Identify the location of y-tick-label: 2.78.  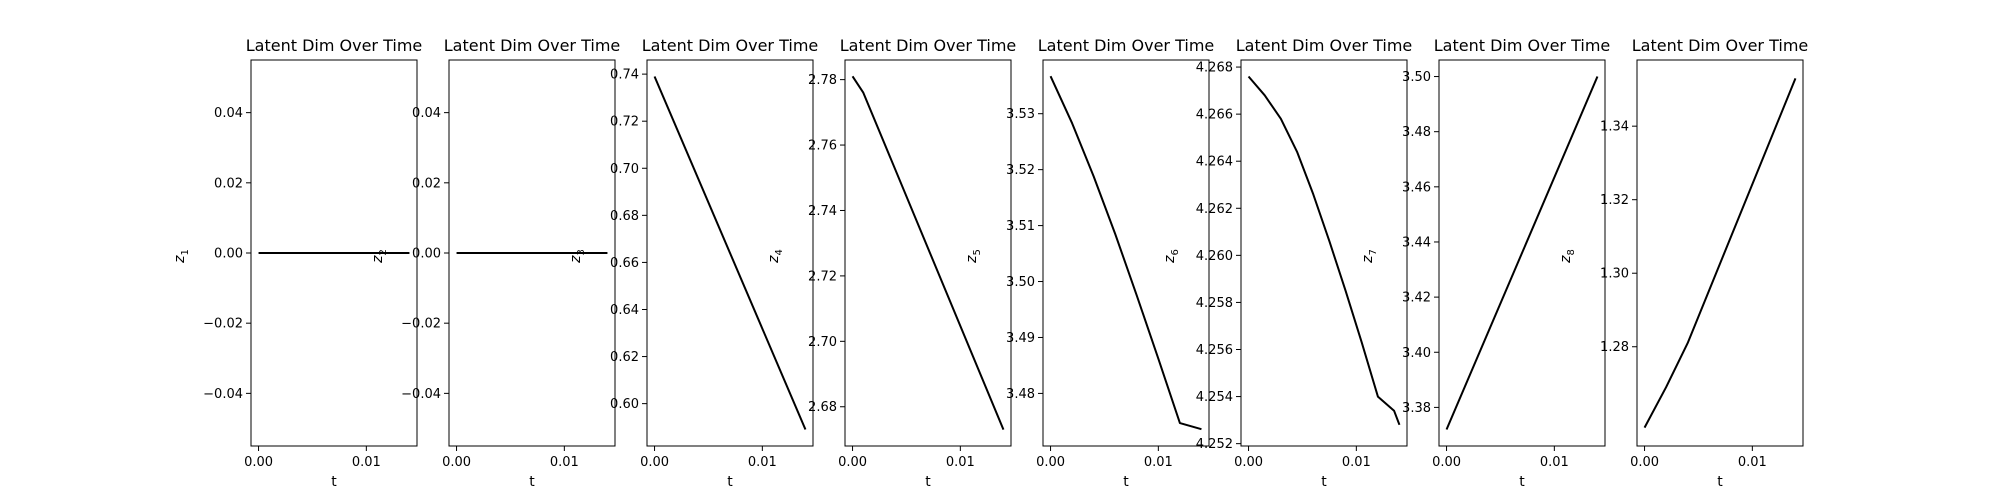
(822, 80).